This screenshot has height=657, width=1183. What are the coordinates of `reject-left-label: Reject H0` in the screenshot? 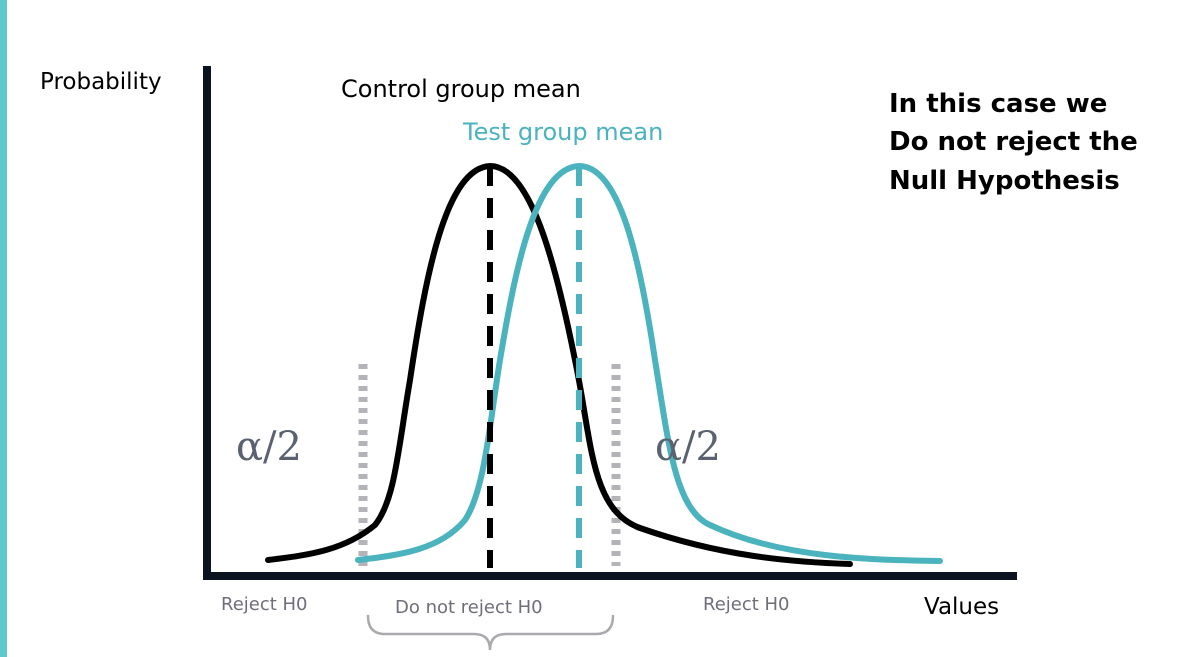 It's located at (264, 604).